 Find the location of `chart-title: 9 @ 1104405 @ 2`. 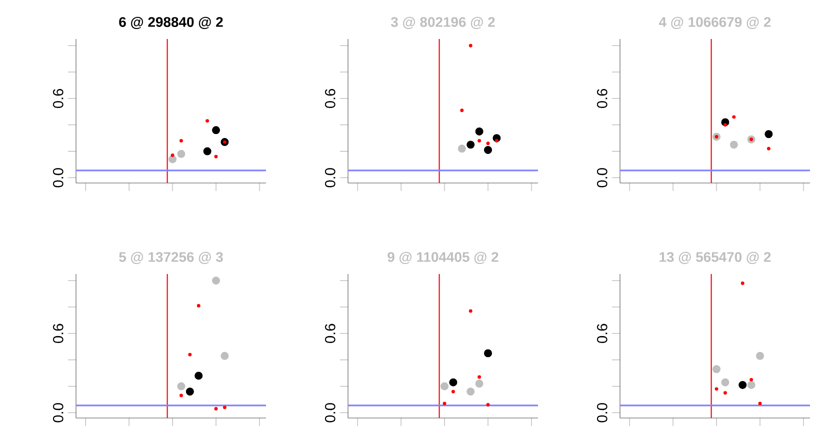

chart-title: 9 @ 1104405 @ 2 is located at coordinates (443, 258).